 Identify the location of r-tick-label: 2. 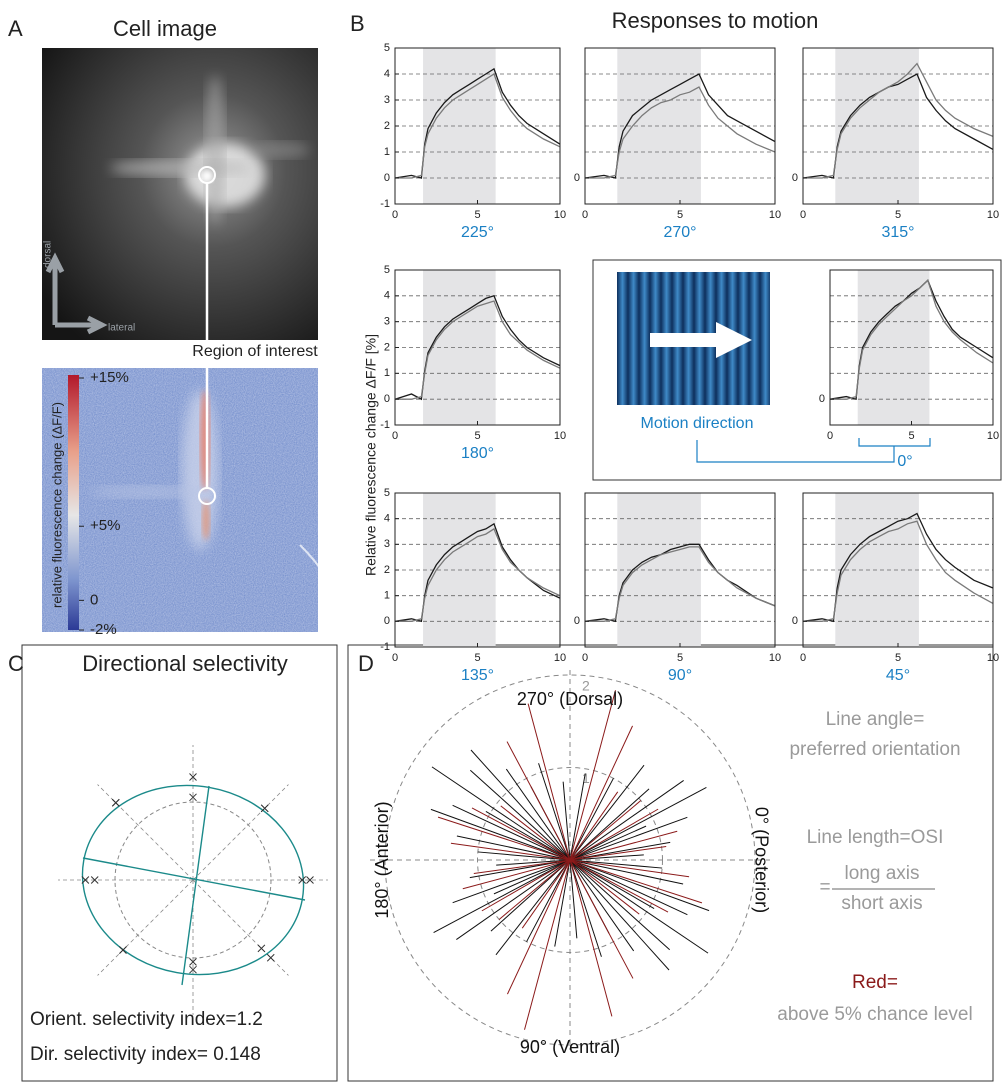
(586, 686).